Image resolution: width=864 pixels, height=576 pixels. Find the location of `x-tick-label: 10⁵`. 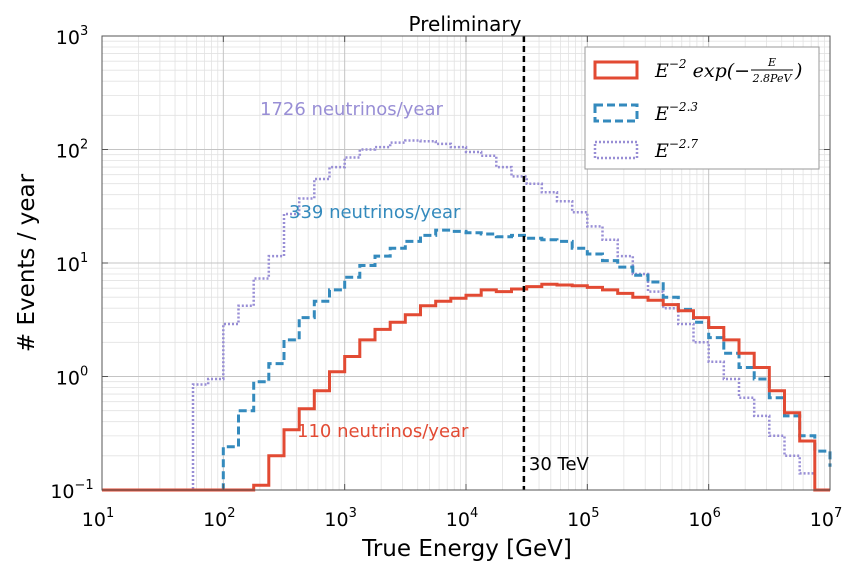

x-tick-label: 10⁵ is located at coordinates (583, 518).